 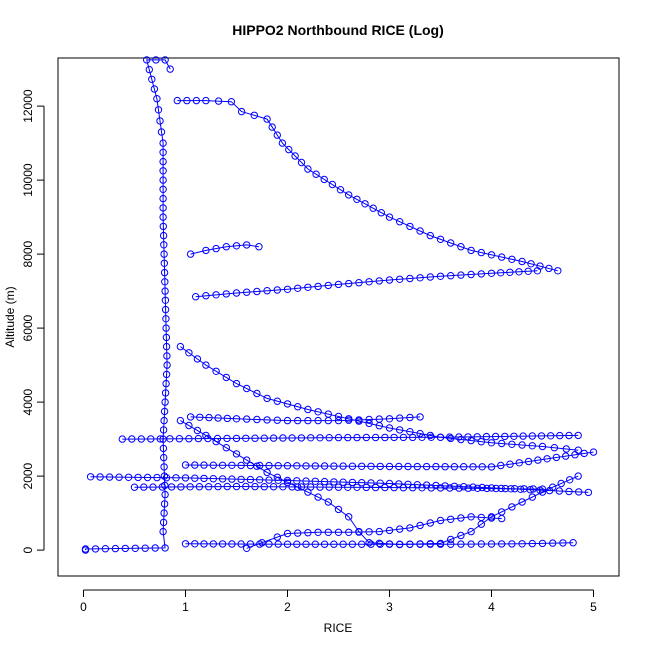 I want to click on y-tick-label: 10000, so click(x=28, y=180).